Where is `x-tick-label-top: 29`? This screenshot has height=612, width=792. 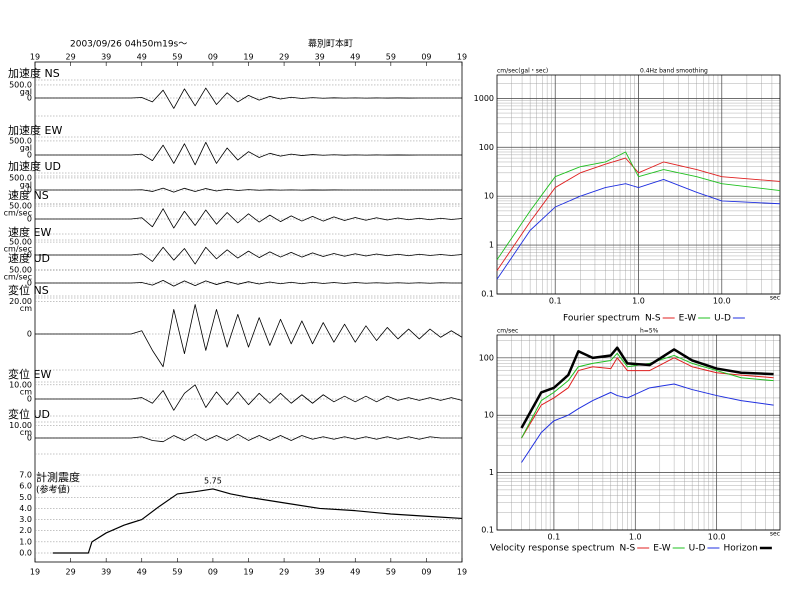 x-tick-label-top: 29 is located at coordinates (70, 57).